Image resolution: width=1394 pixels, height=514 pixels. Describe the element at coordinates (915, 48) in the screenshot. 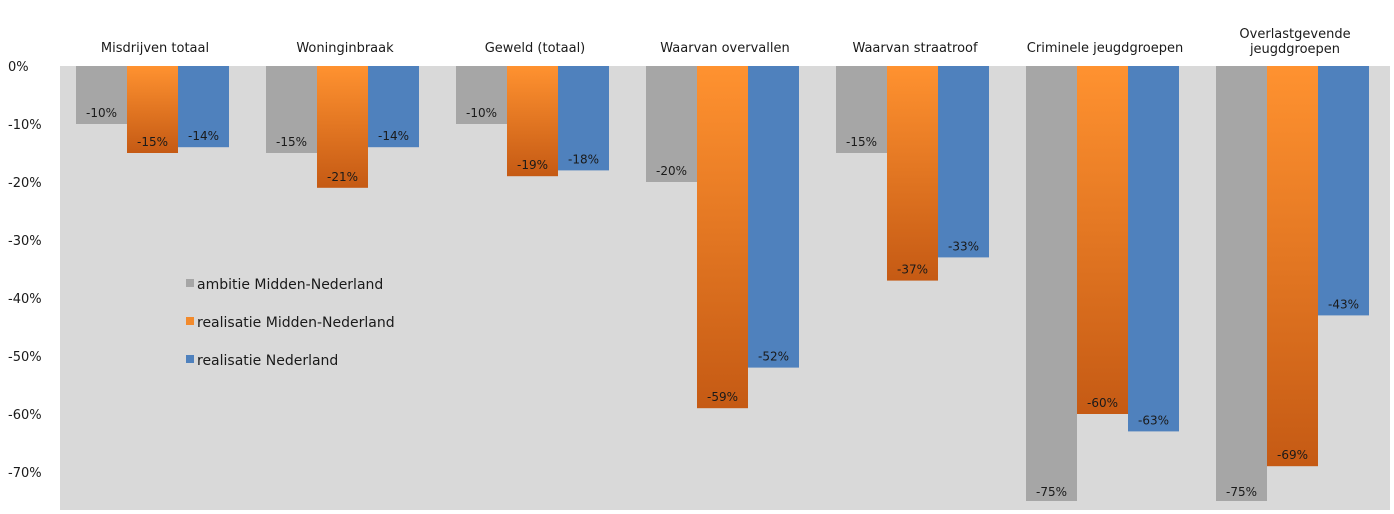

I see `category-label: Waarvan straatroof` at that location.